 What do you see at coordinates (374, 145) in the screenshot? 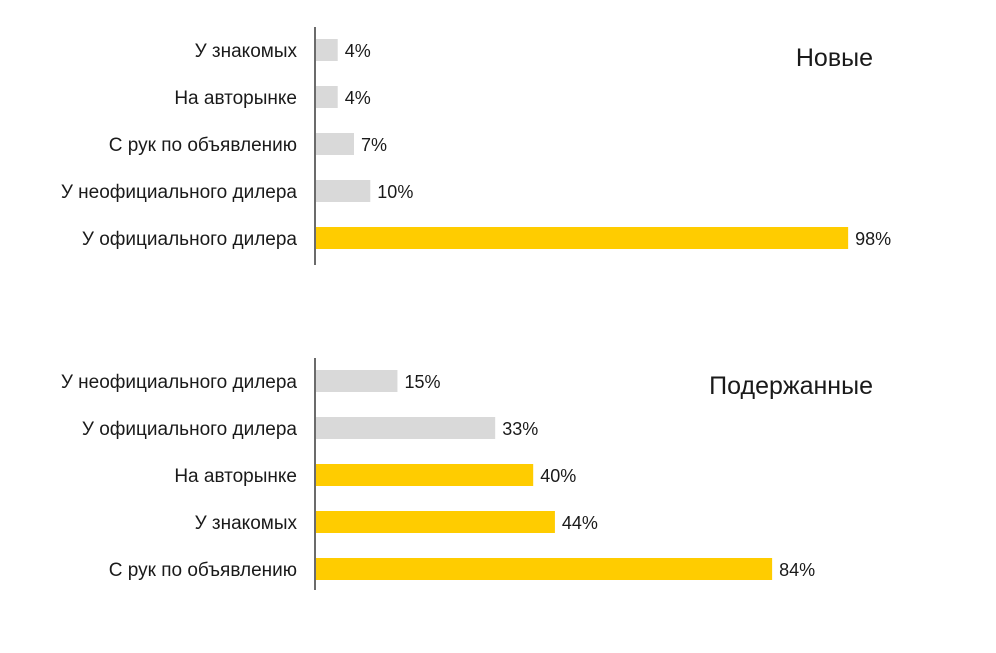
I see `value-label: 7%` at bounding box center [374, 145].